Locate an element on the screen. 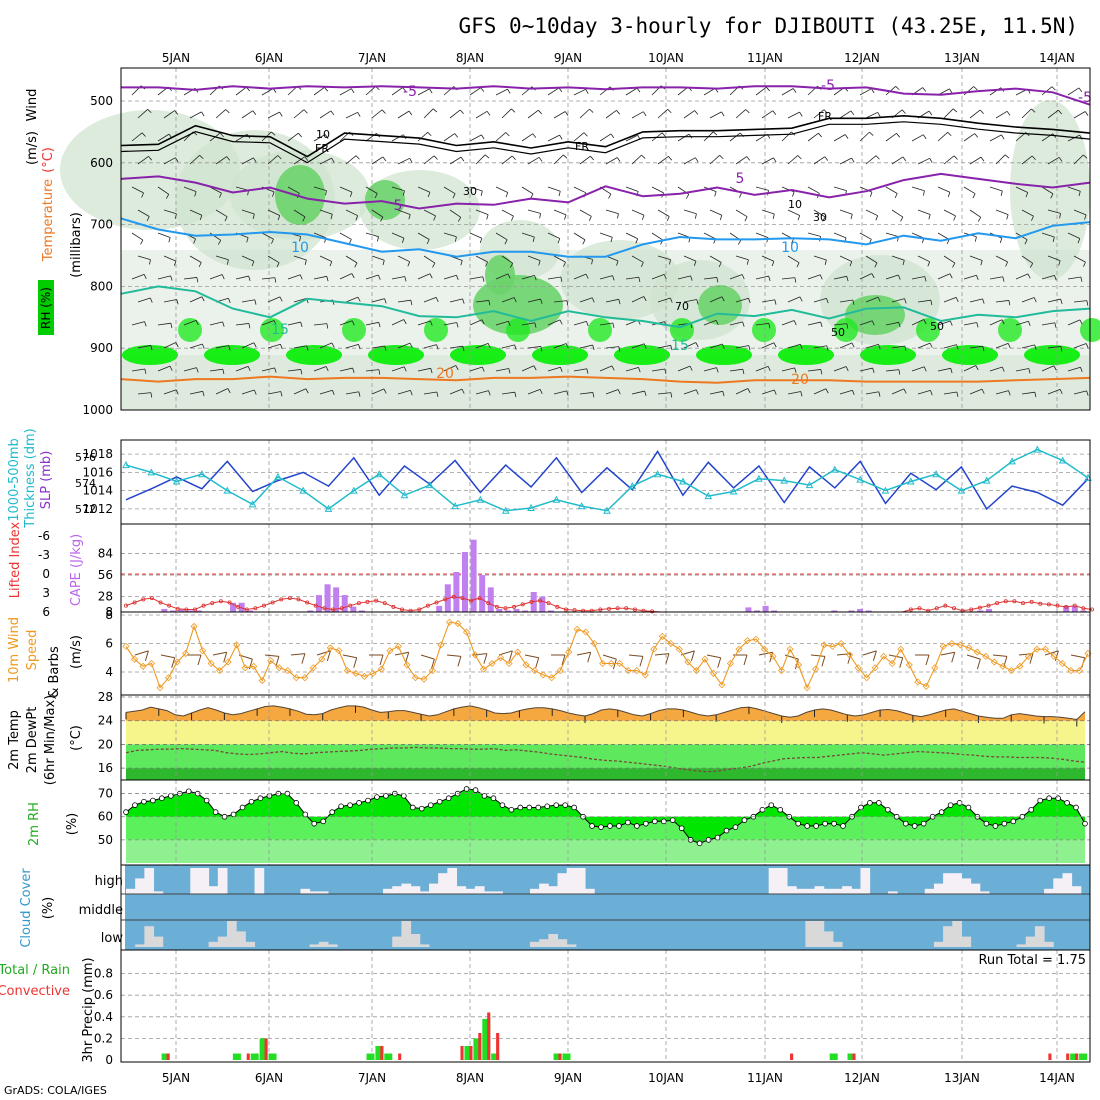  wind-tick-label: 4 is located at coordinates (109, 672).